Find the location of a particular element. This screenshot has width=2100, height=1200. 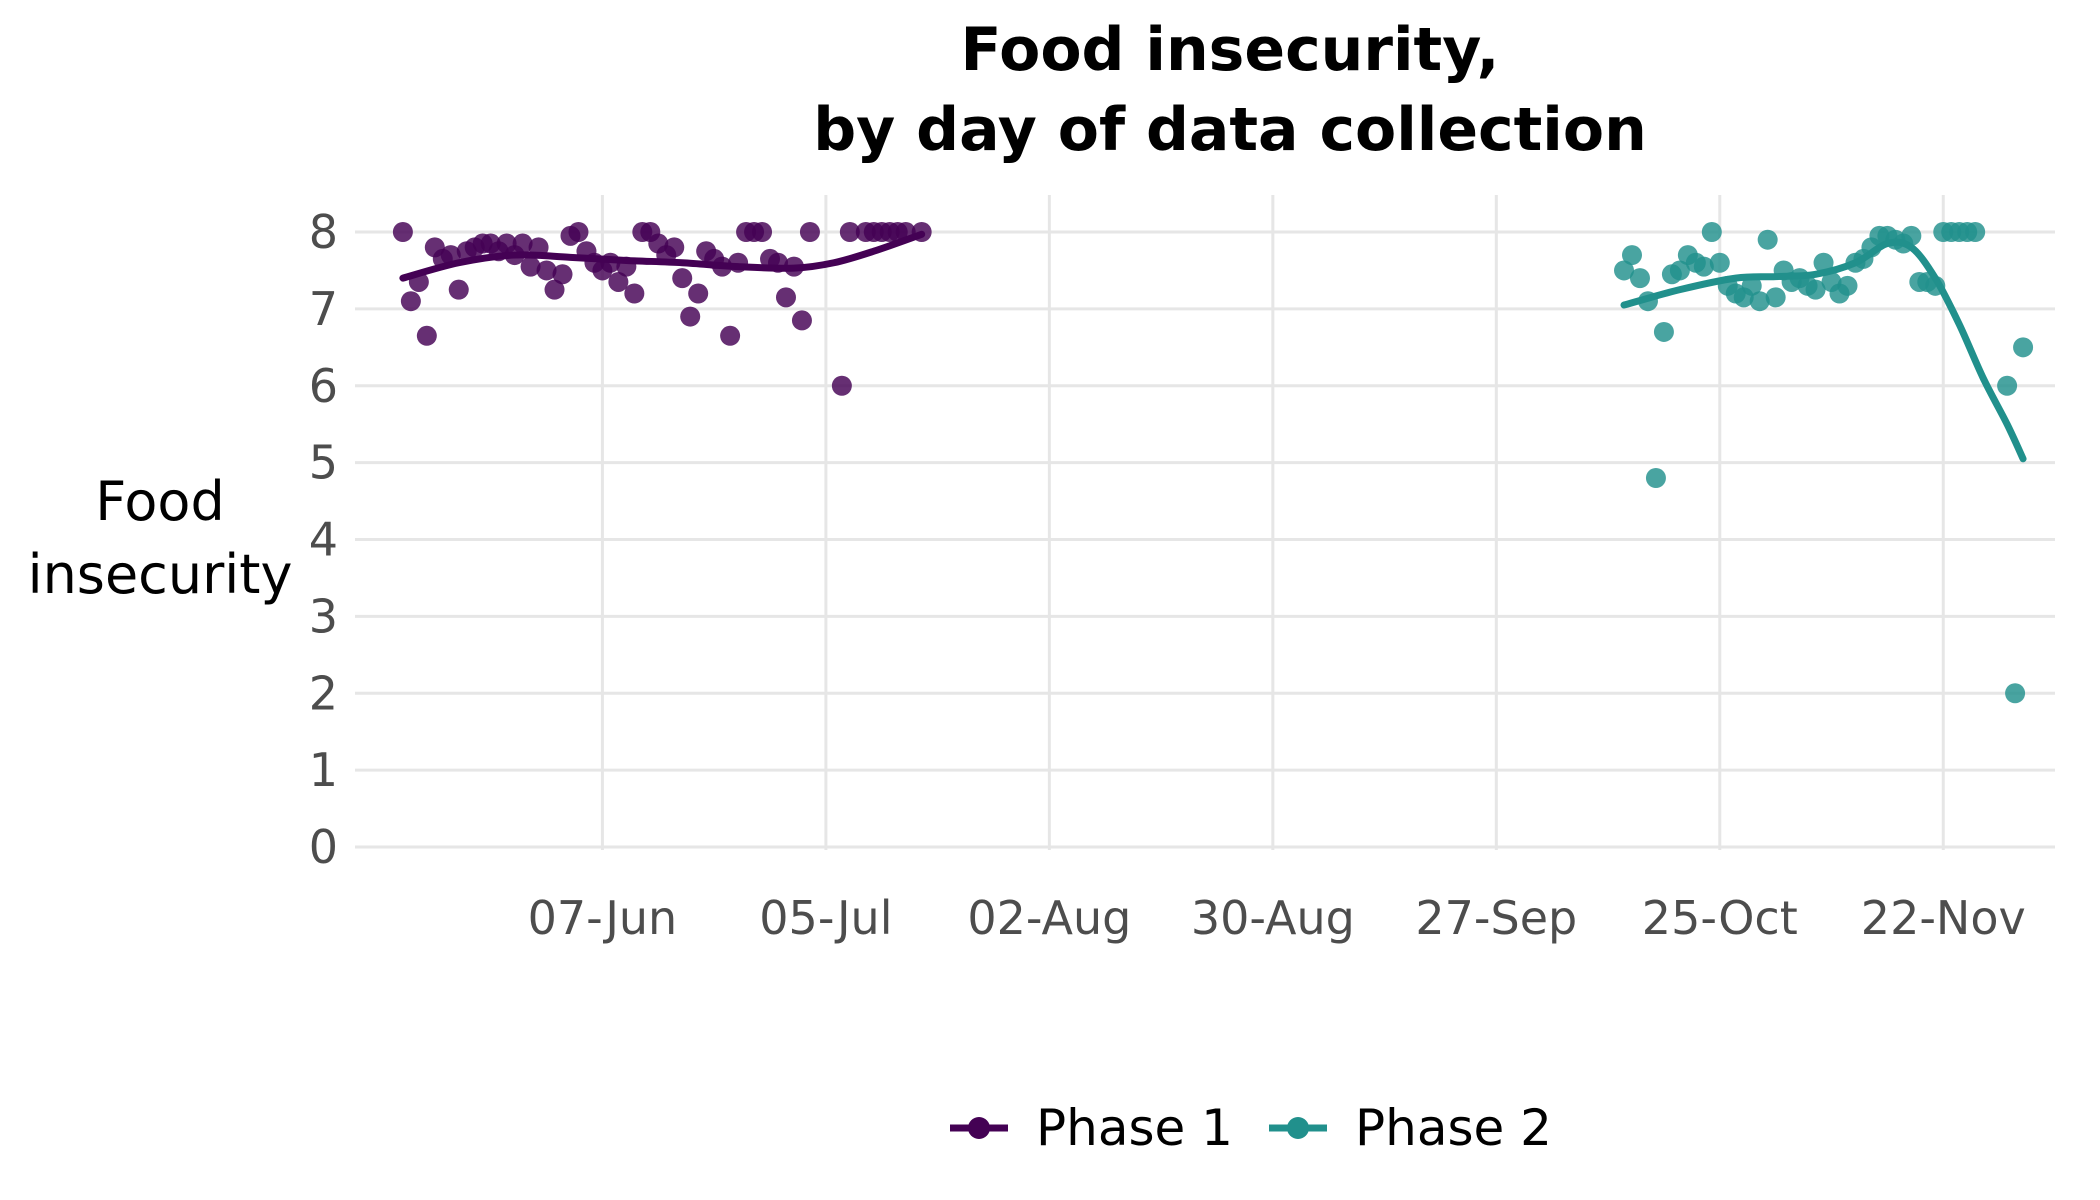

y-axis-label-line-2: insecurity is located at coordinates (160, 574).